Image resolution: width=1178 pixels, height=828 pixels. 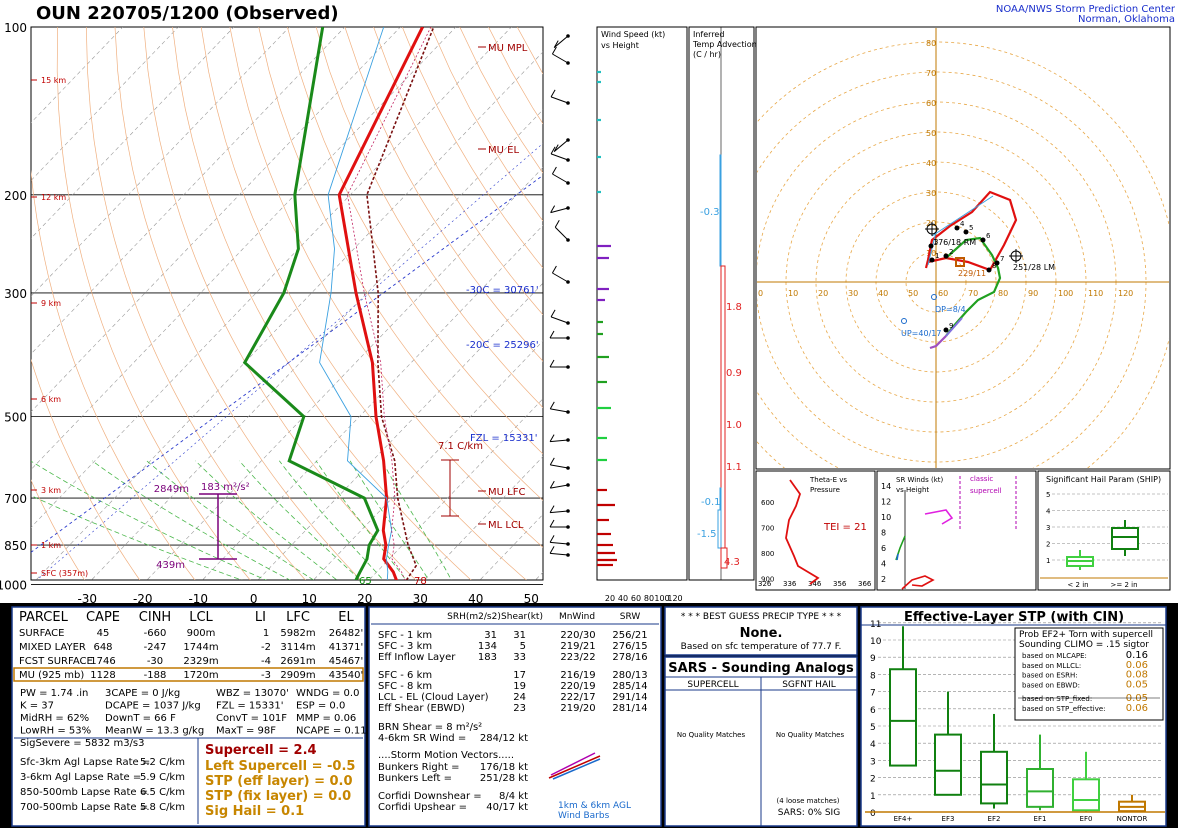 I want to click on height-label: 3 km, so click(x=51, y=490).